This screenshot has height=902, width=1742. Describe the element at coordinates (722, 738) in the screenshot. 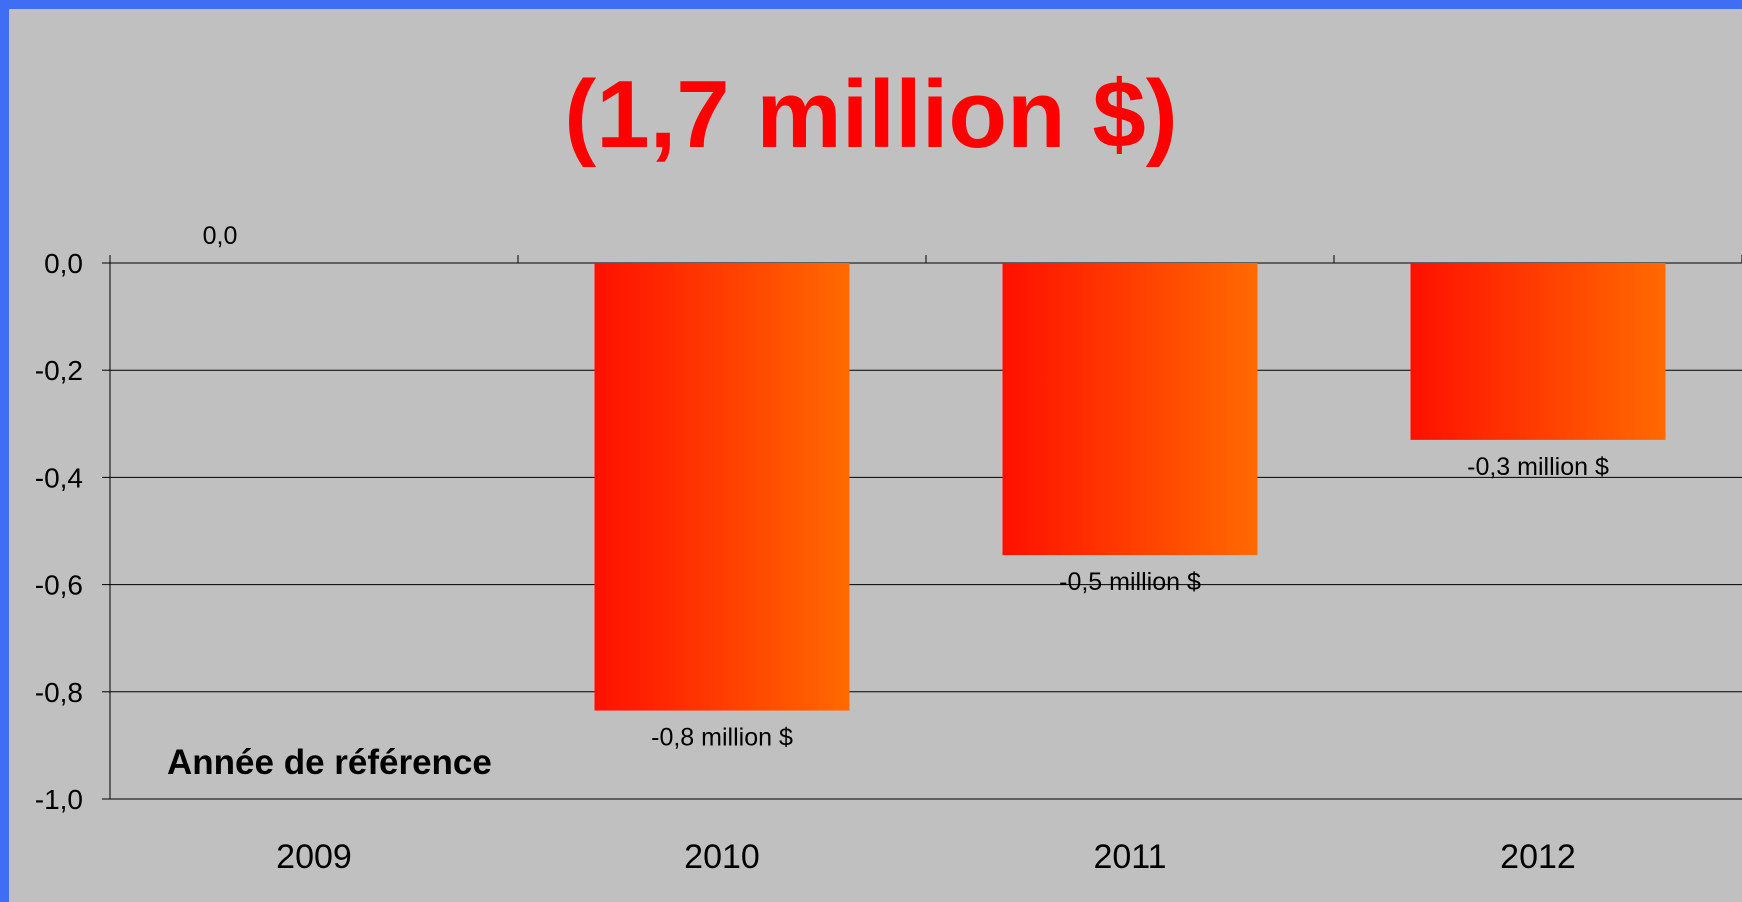

I see `data-label-2010: -0,8 million $` at that location.